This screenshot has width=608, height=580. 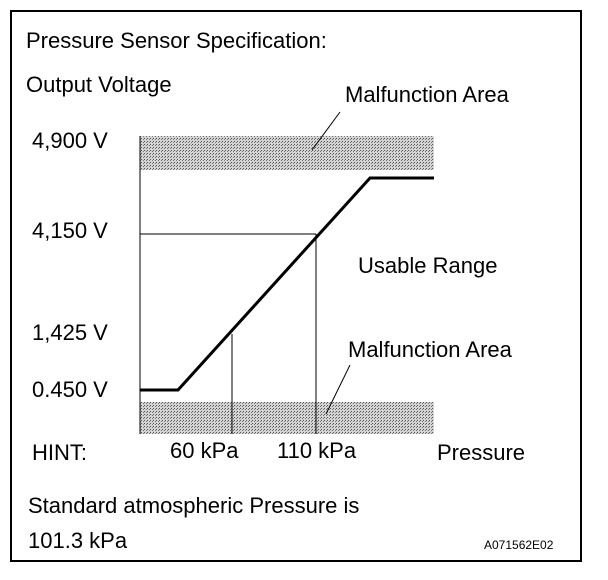 I want to click on x-axis-label: Pressure, so click(x=481, y=452).